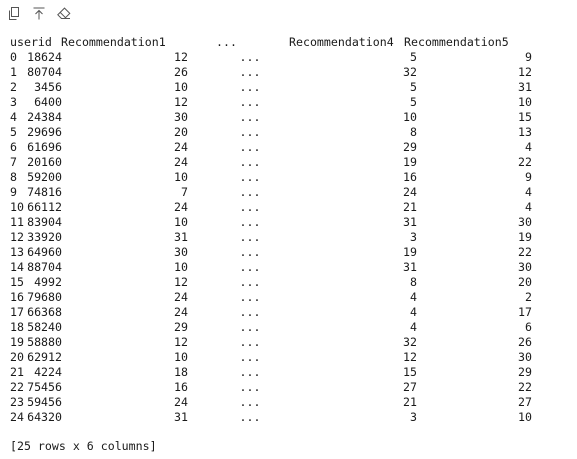  Describe the element at coordinates (13, 147) in the screenshot. I see `row-index: 6` at that location.